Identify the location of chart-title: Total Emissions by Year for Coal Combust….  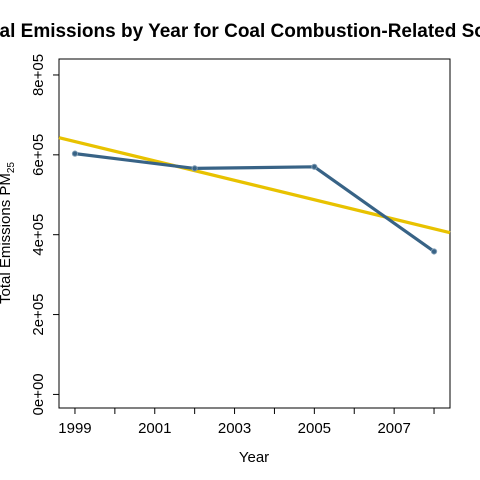
(240, 31).